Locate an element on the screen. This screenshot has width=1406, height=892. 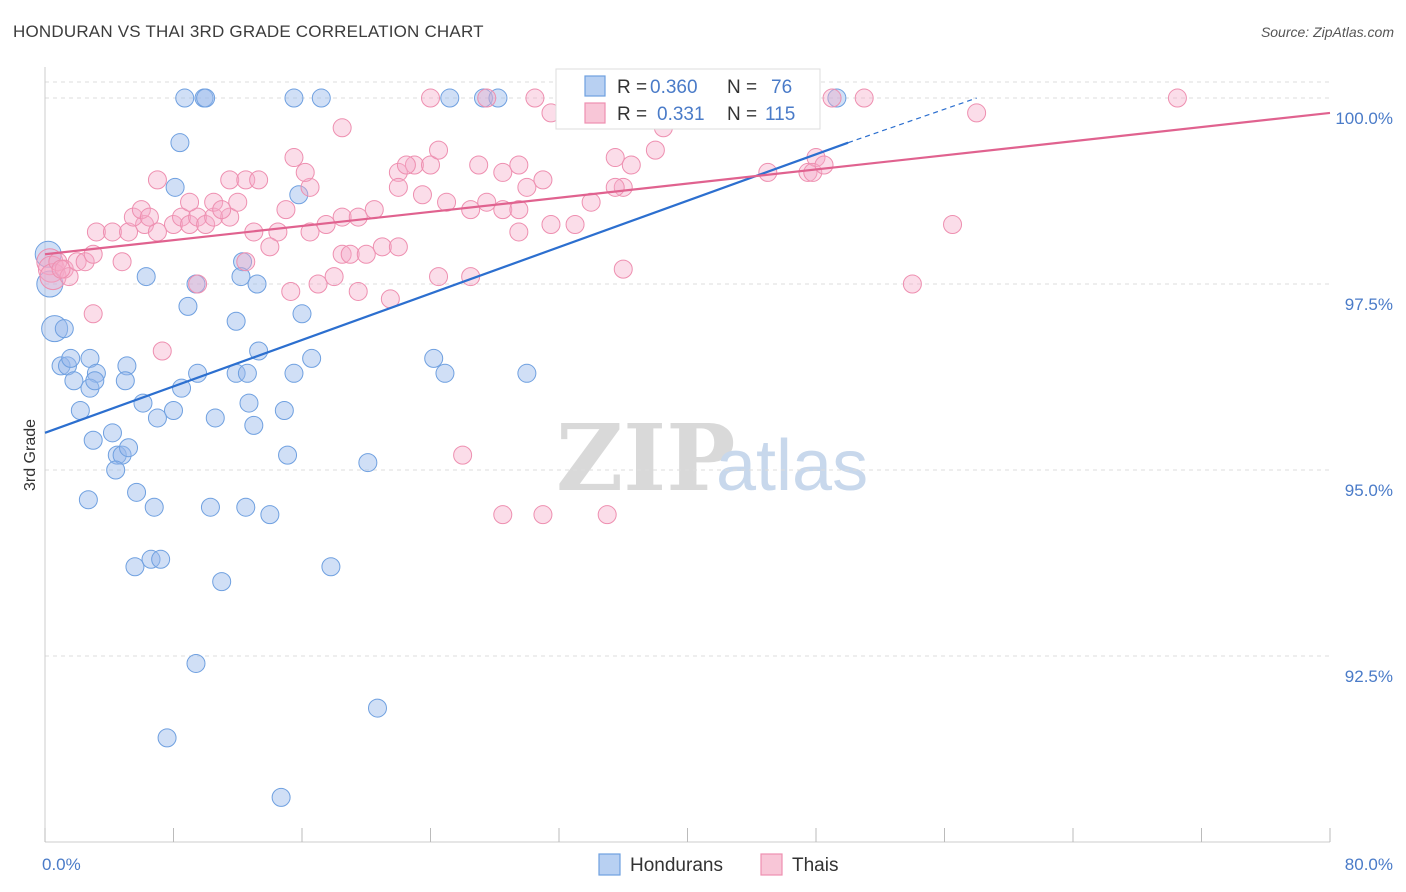
legend-r-value-thais: 0.331 is located at coordinates (681, 114).